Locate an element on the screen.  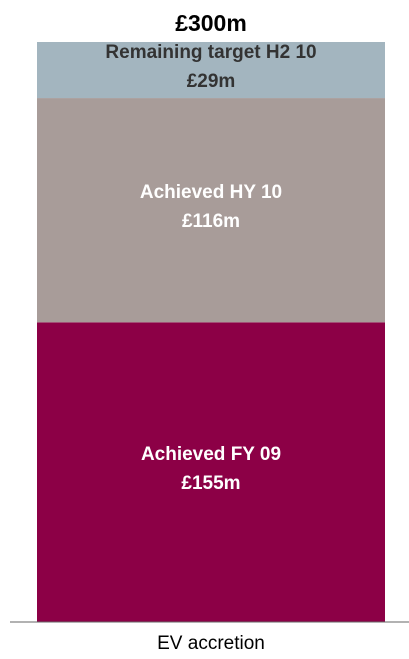
x-tick-label: EV accretion is located at coordinates (211, 643).